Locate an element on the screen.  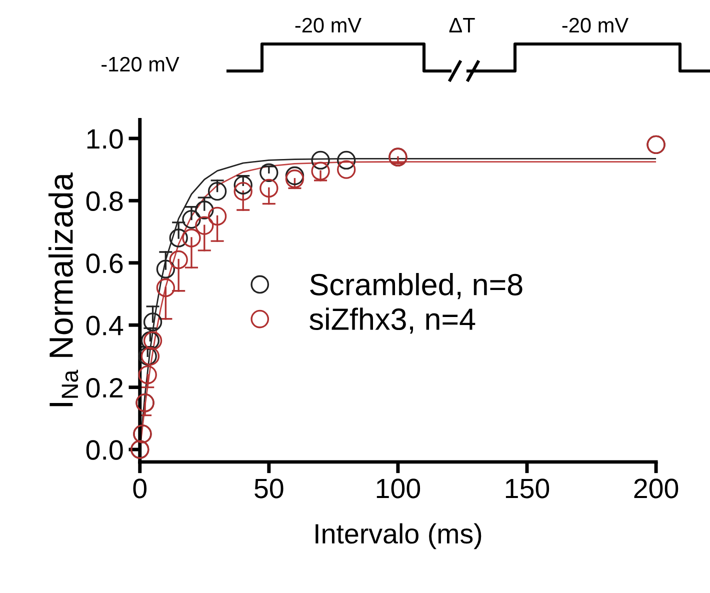
y-tick-label: 0.2 is located at coordinates (104, 388).